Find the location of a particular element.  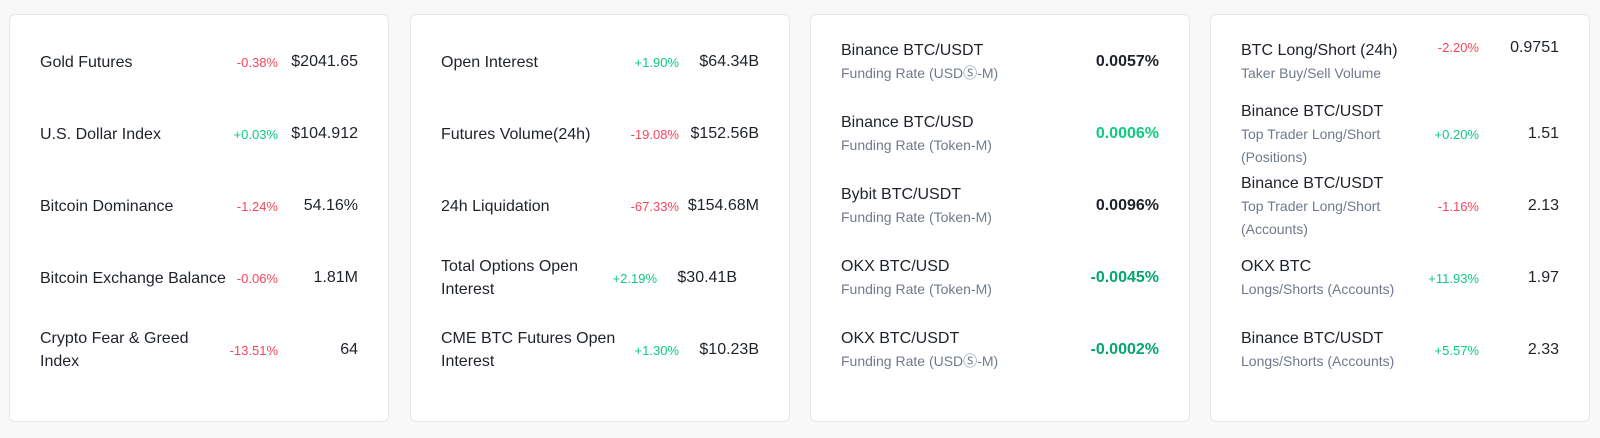

change-percent: +1.30% is located at coordinates (656, 350).